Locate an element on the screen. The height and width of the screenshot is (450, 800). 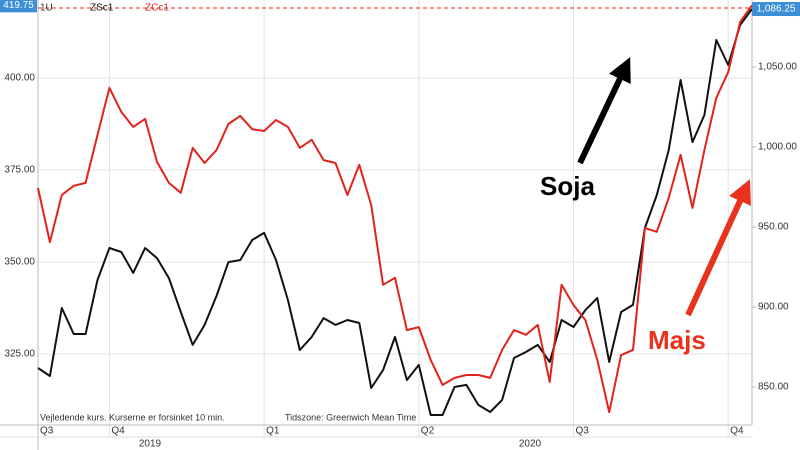
legend-prefix: 1U is located at coordinates (46, 8).